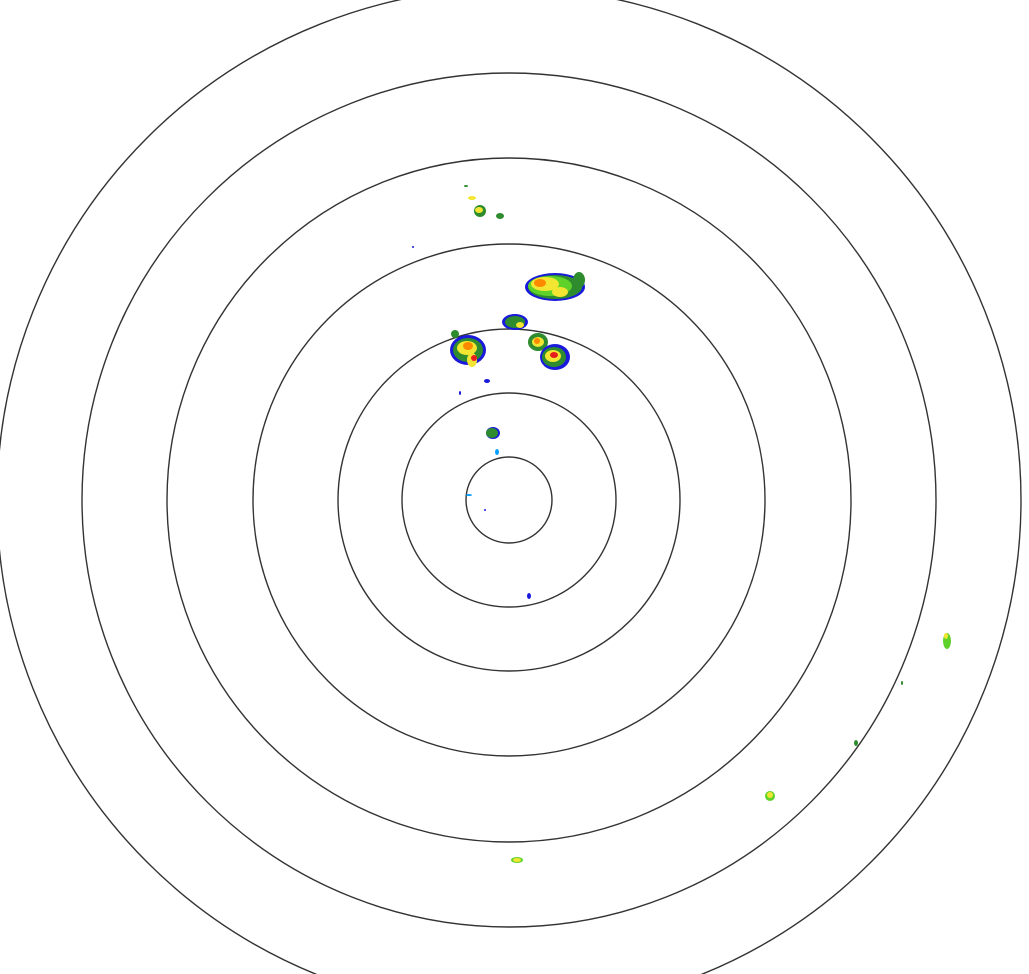 The width and height of the screenshot is (1029, 974). I want to click on range-ring, so click(509, 500).